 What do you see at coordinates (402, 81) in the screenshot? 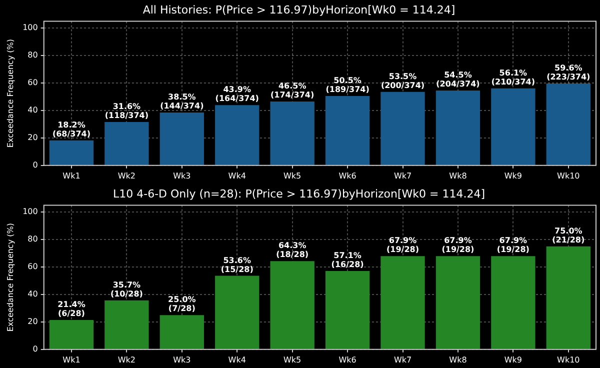
I see `data-label: 53.5% (200/374)` at bounding box center [402, 81].